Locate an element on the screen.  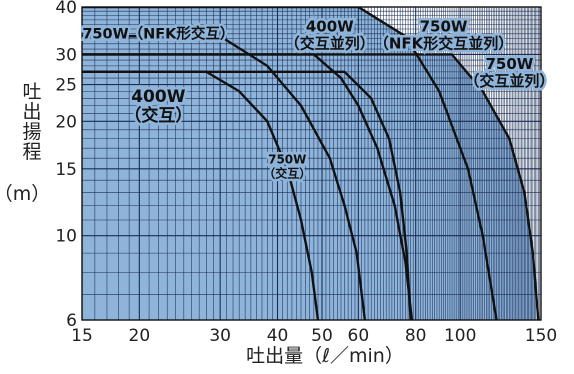
y-axis-label-char: 程 is located at coordinates (31, 152).